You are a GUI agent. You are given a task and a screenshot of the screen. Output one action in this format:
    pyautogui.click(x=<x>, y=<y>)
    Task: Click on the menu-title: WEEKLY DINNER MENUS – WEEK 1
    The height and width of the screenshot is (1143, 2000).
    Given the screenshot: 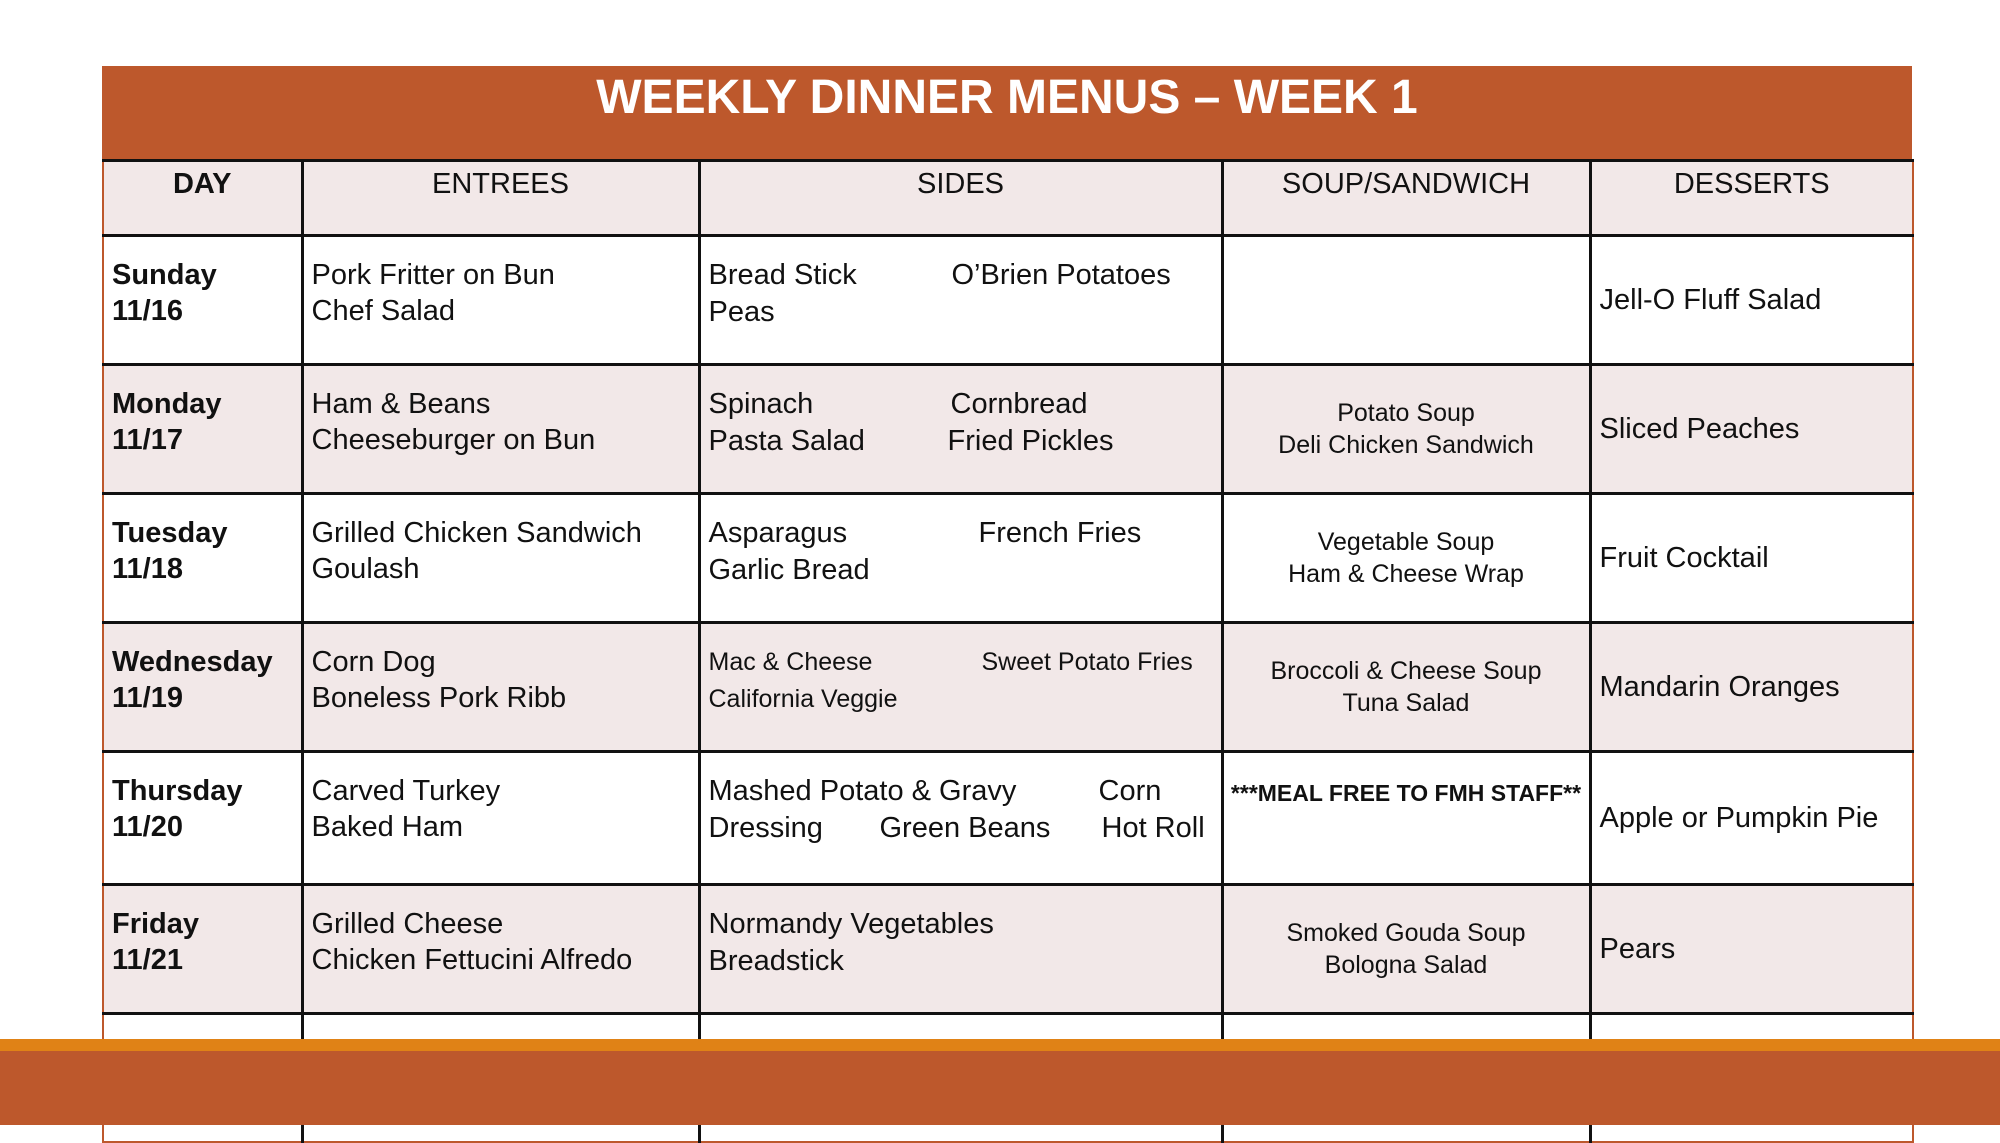 What is the action you would take?
    pyautogui.click(x=1007, y=113)
    